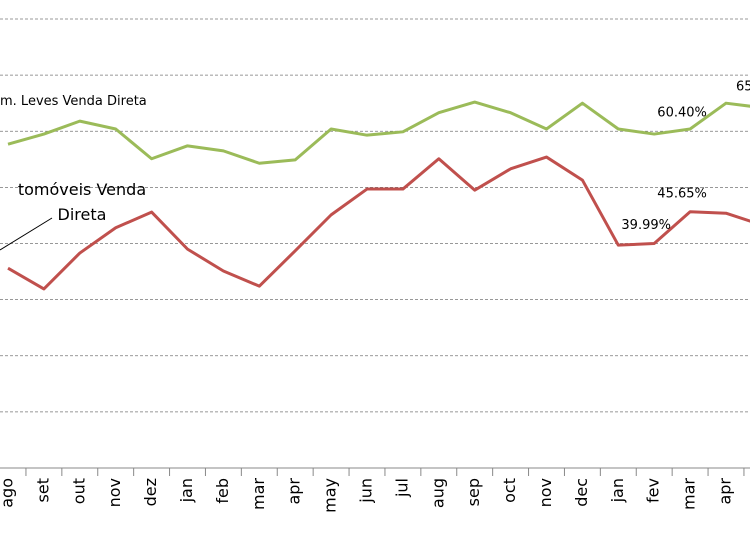 This screenshot has height=536, width=750. What do you see at coordinates (26, 234) in the screenshot?
I see `leader-line` at bounding box center [26, 234].